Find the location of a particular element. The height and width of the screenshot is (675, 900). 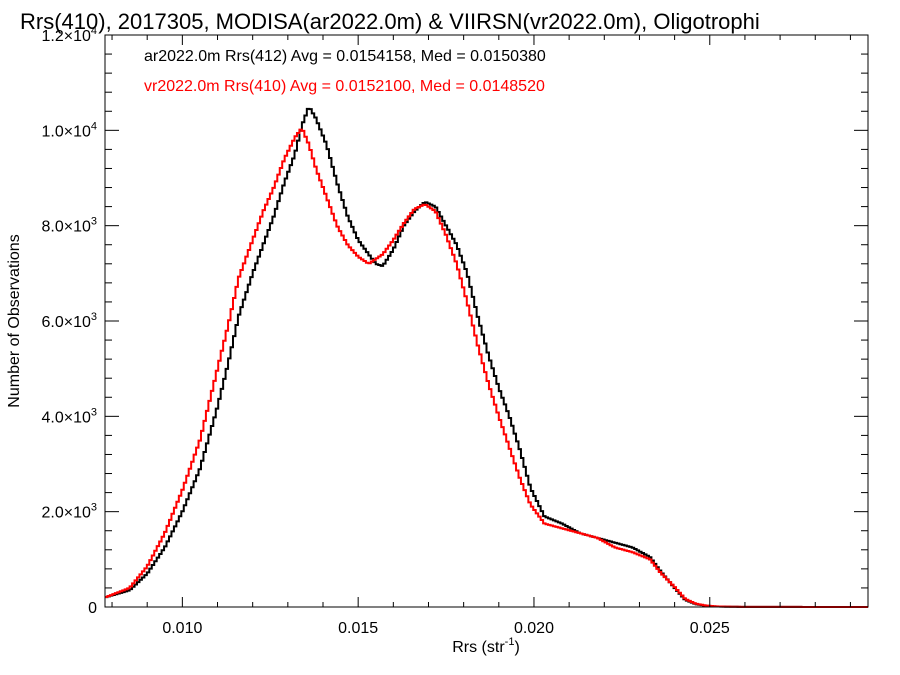

y-axis-label: Number of Observations is located at coordinates (14, 320).